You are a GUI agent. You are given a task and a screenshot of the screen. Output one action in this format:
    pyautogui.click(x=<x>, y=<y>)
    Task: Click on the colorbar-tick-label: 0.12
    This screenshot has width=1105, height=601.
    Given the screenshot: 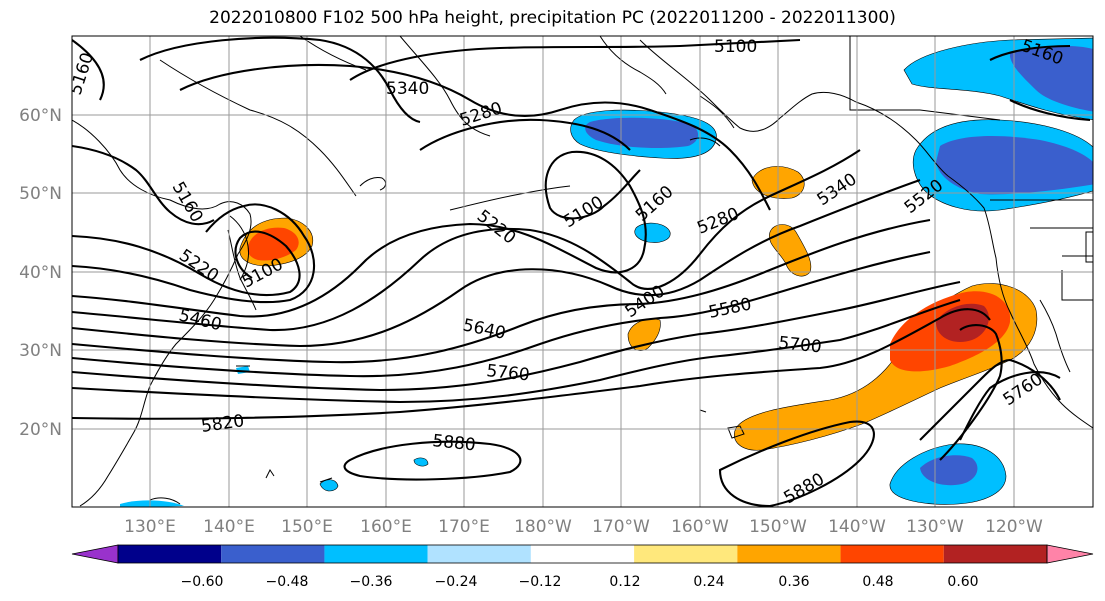 What is the action you would take?
    pyautogui.click(x=624, y=582)
    